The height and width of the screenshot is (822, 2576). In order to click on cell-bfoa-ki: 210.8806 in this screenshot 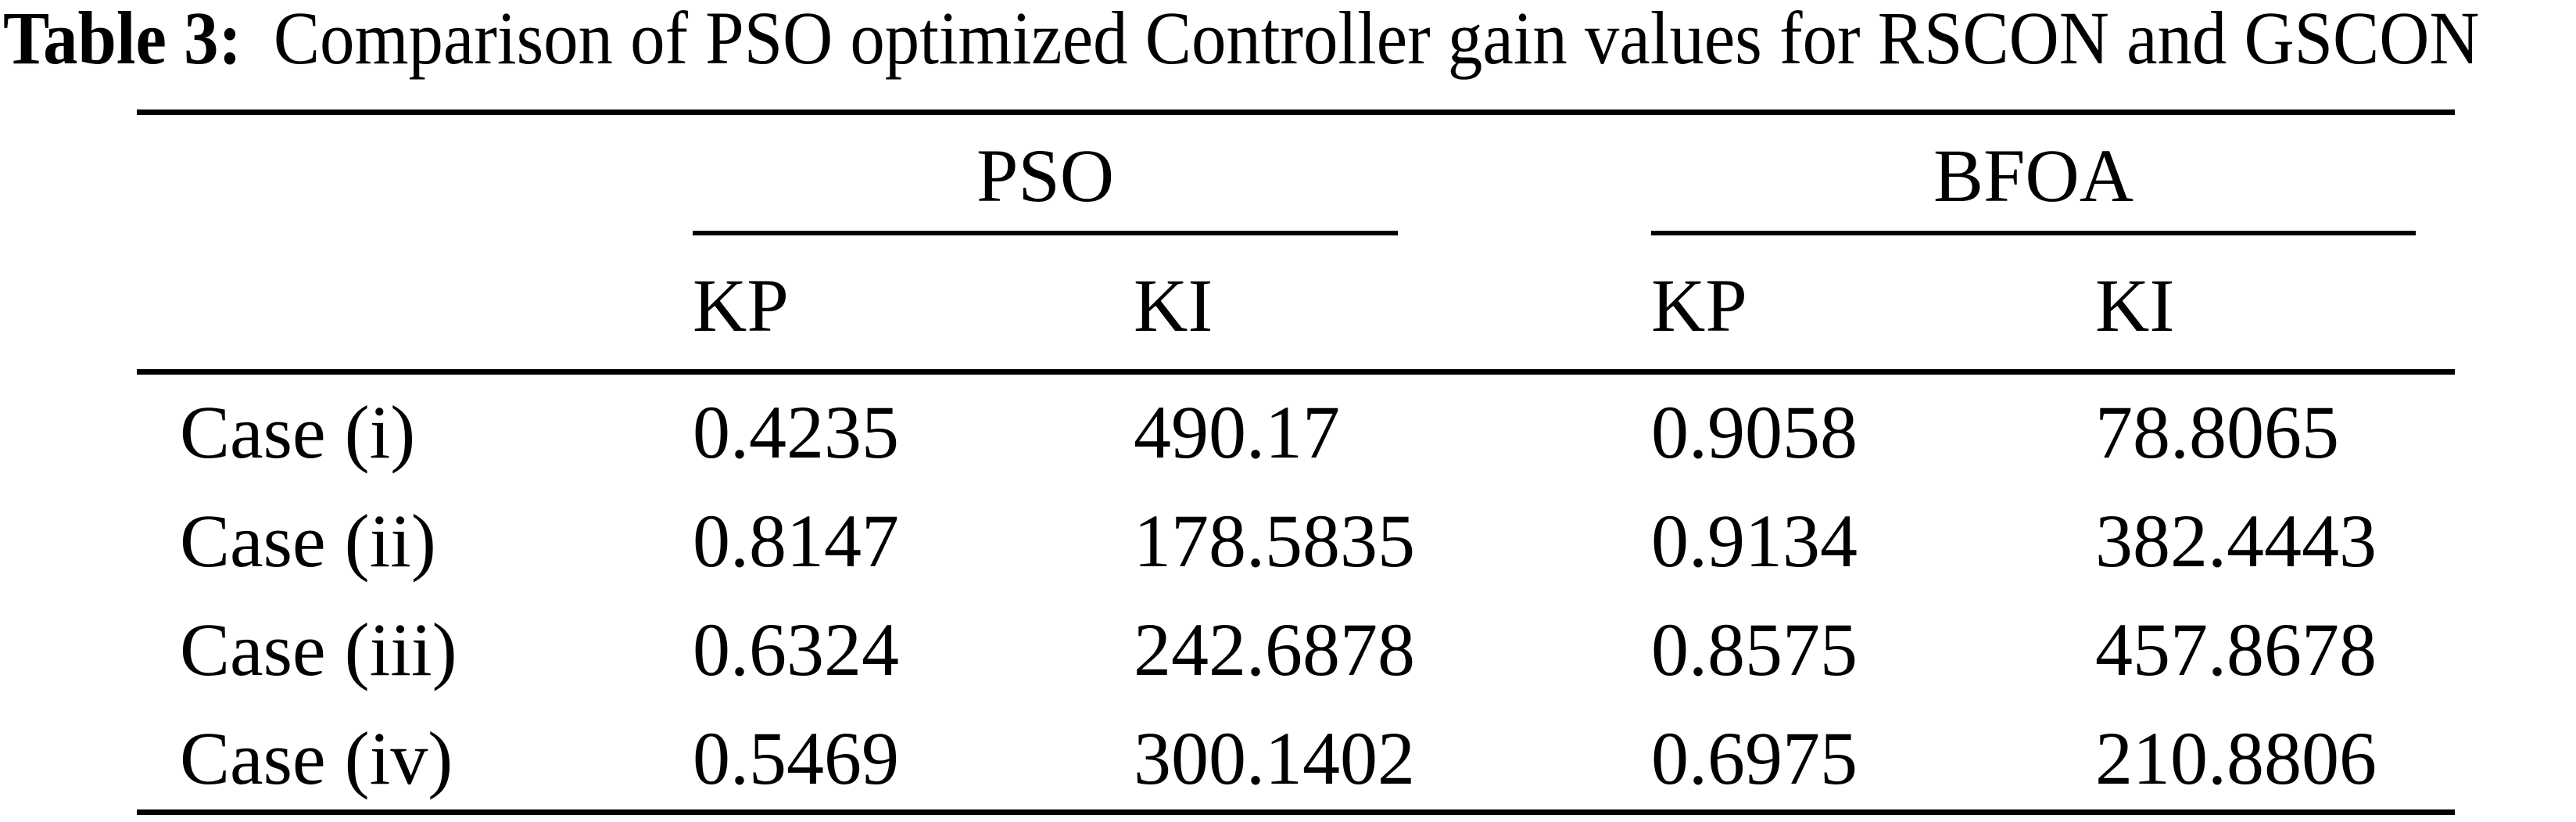, I will do `click(2236, 758)`.